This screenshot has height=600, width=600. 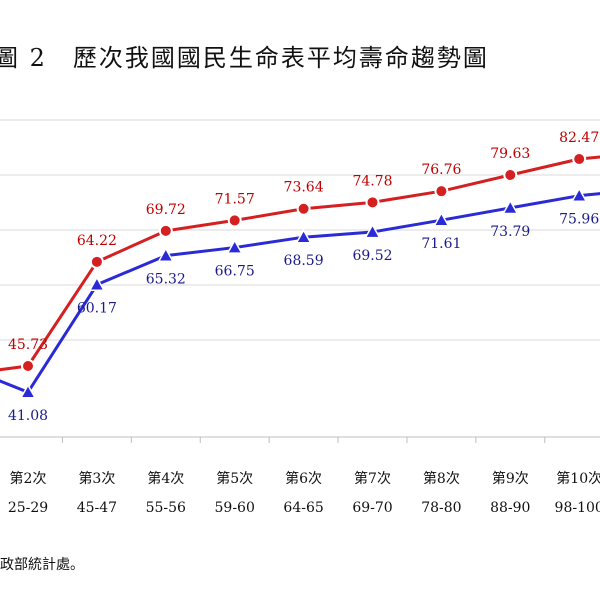 What do you see at coordinates (579, 220) in the screenshot?
I see `data-label-blue: 75.96` at bounding box center [579, 220].